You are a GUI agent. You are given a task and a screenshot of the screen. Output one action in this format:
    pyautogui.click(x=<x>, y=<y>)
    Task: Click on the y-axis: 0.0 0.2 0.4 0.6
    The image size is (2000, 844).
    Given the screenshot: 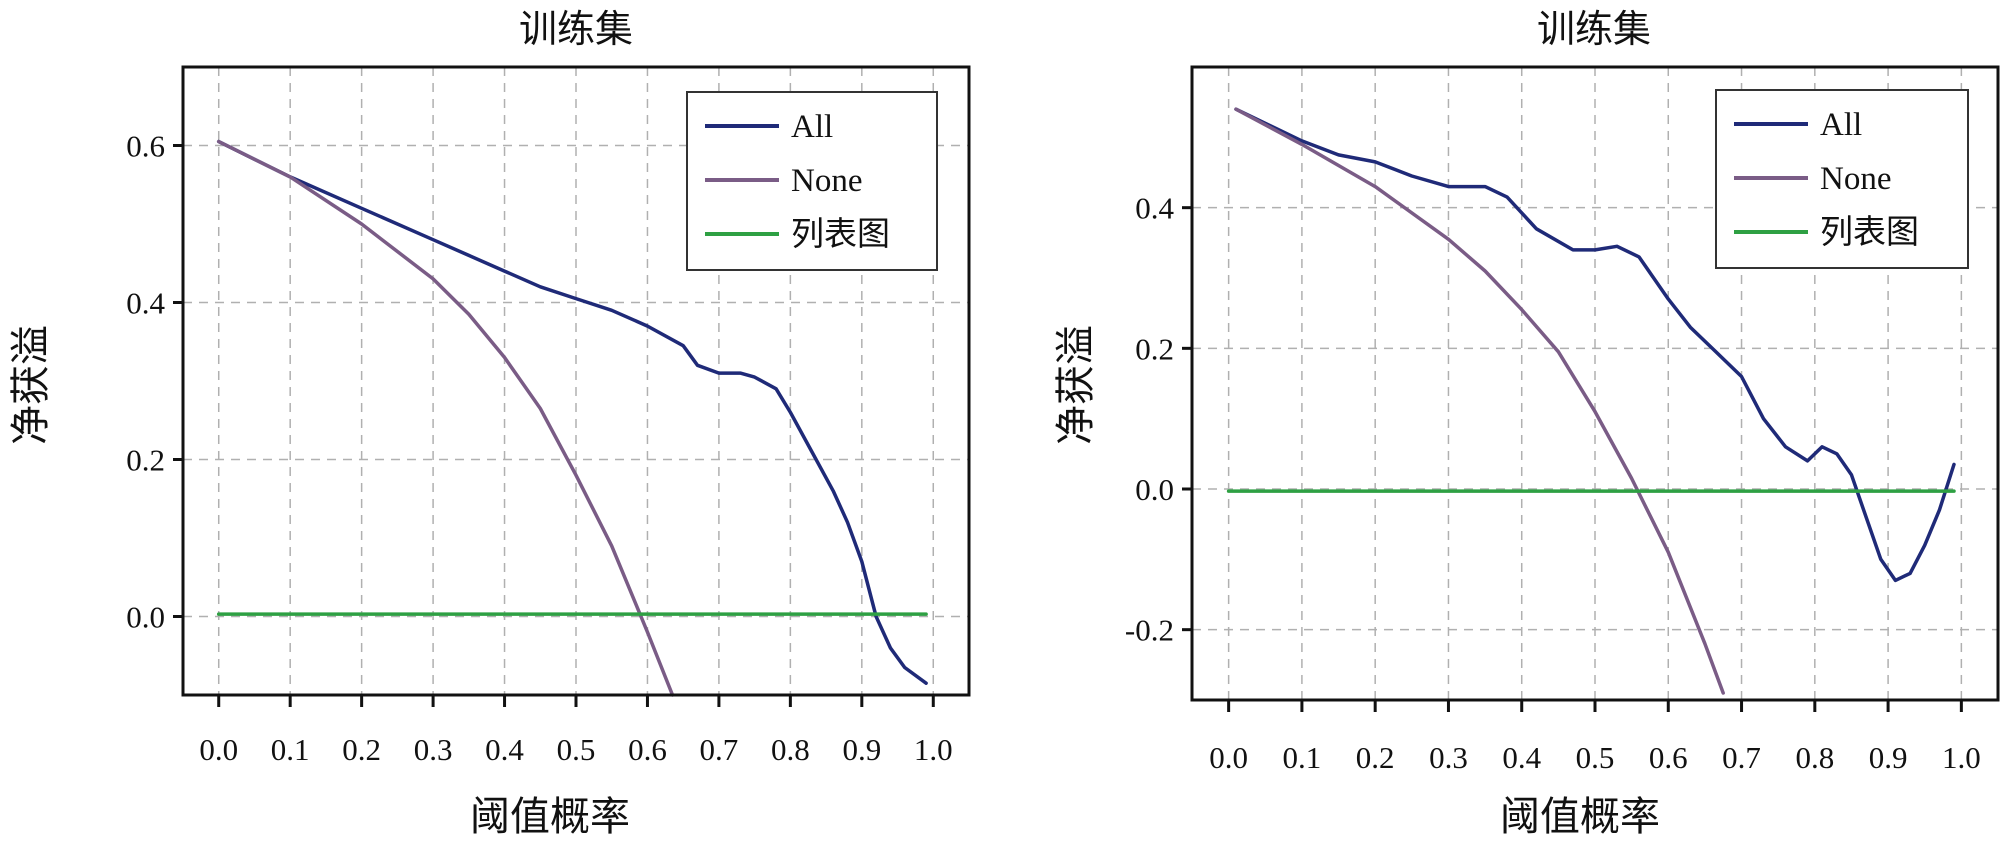 What is the action you would take?
    pyautogui.click(x=154, y=382)
    